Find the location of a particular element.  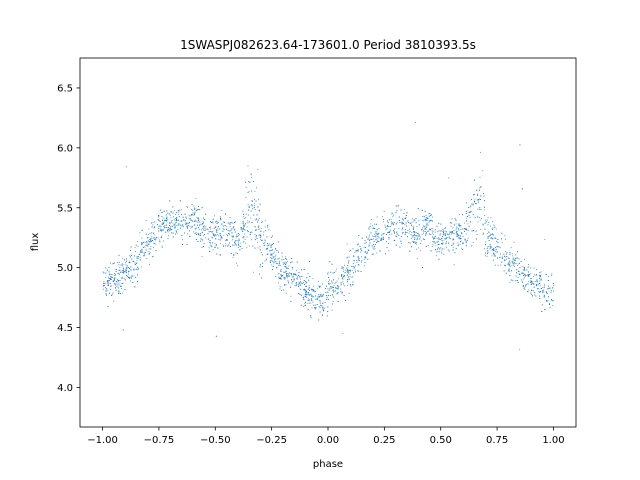

y-tick-label: 6.5 is located at coordinates (65, 88).